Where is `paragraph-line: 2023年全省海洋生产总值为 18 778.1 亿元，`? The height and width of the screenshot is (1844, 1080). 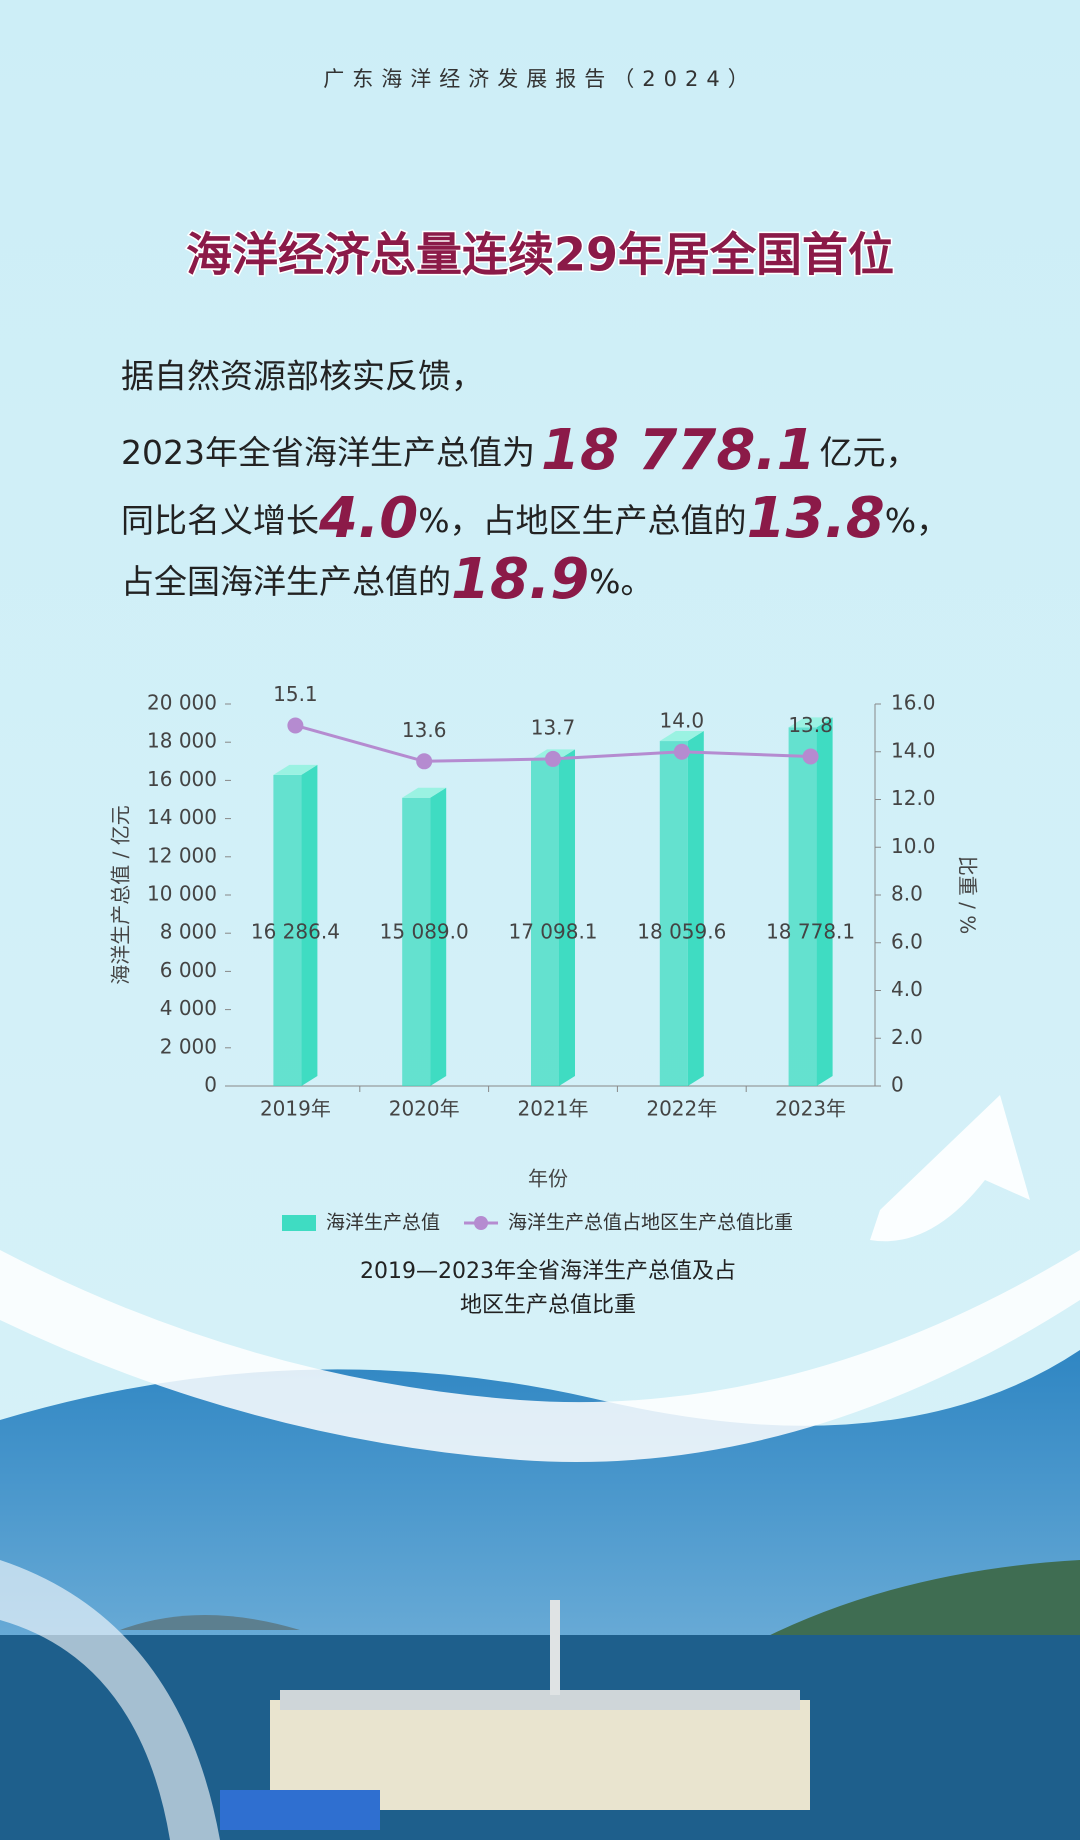
paragraph-line: 2023年全省海洋生产总值为 18 778.1 亿元， is located at coordinates (520, 450).